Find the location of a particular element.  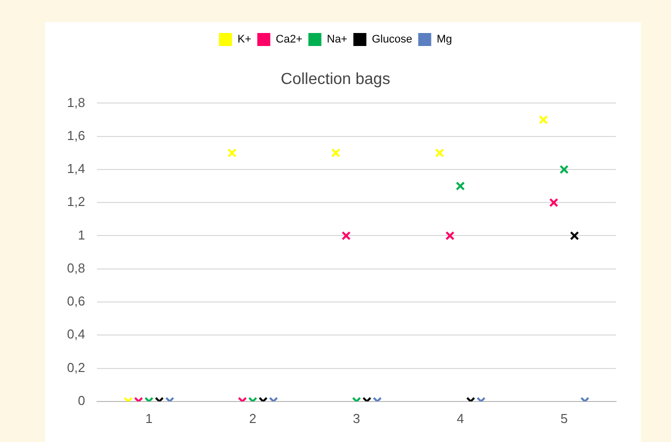

chart-title: Collection bags is located at coordinates (335, 79).